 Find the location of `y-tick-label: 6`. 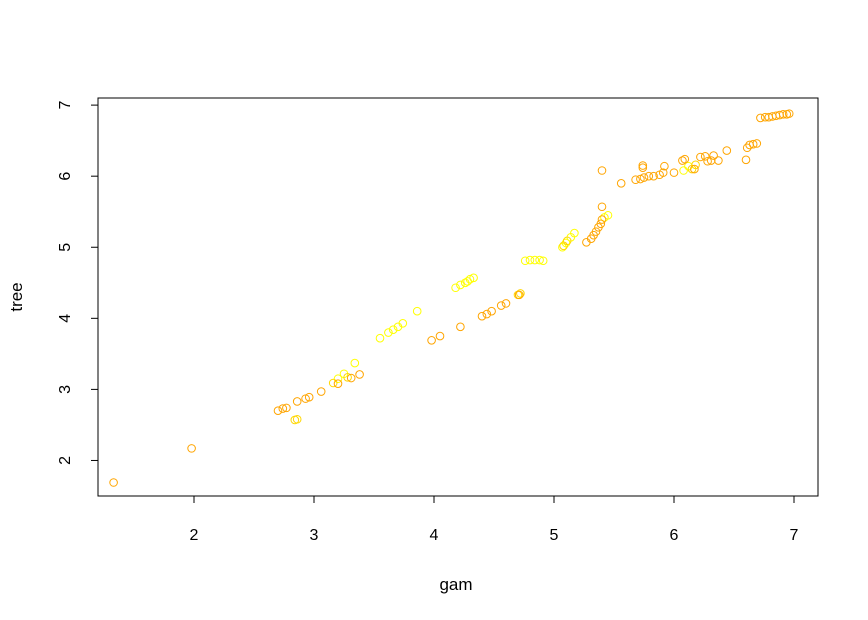

y-tick-label: 6 is located at coordinates (65, 176).